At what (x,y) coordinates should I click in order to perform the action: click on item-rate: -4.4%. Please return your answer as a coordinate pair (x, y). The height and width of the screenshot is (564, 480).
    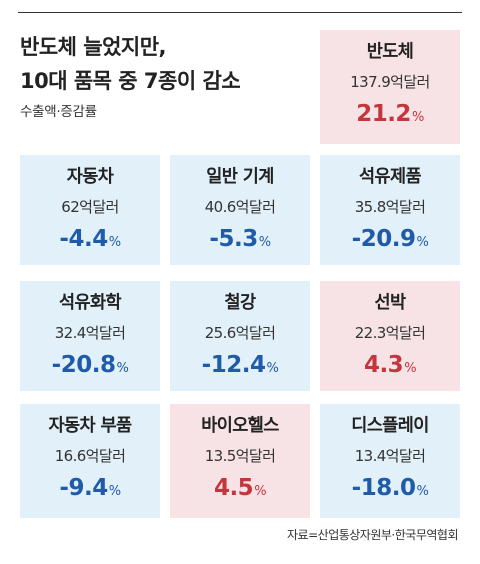
    Looking at the image, I should click on (90, 241).